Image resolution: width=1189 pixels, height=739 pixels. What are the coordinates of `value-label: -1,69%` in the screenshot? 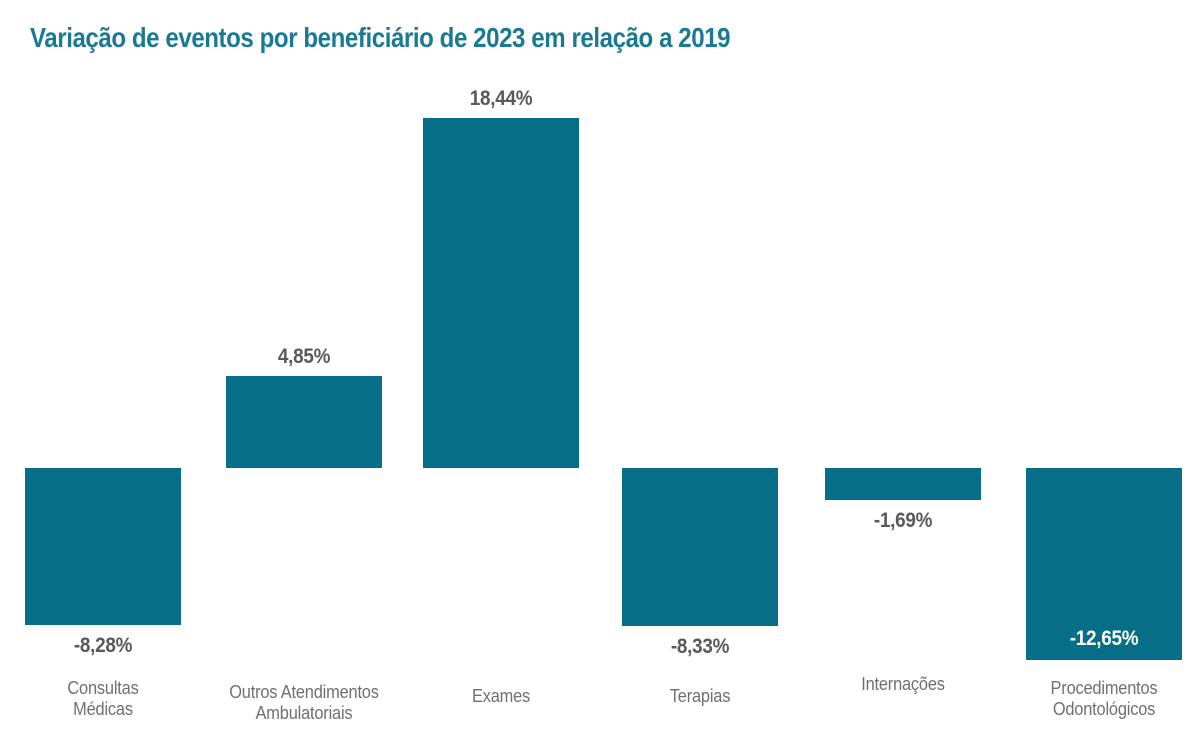 It's located at (903, 521).